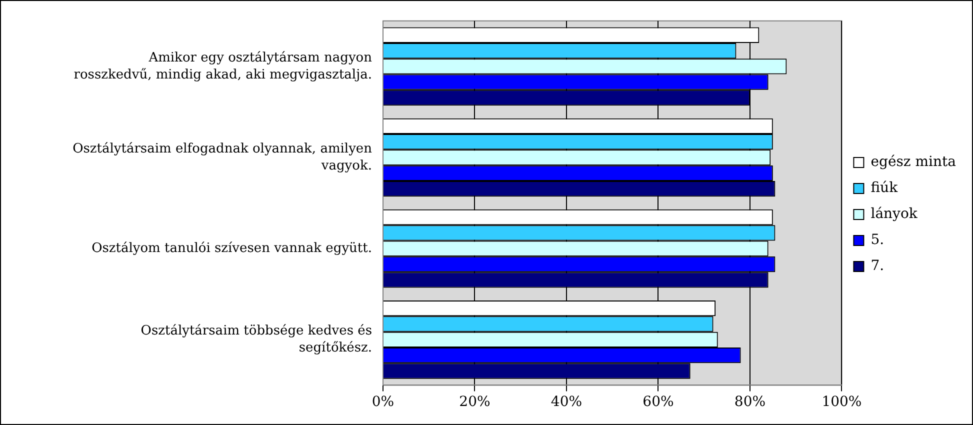 This screenshot has height=425, width=973. Describe the element at coordinates (222, 157) in the screenshot. I see `y-tick-label: Osztálytársaim elfogadnak olyannak, amilyen vagyok.` at that location.